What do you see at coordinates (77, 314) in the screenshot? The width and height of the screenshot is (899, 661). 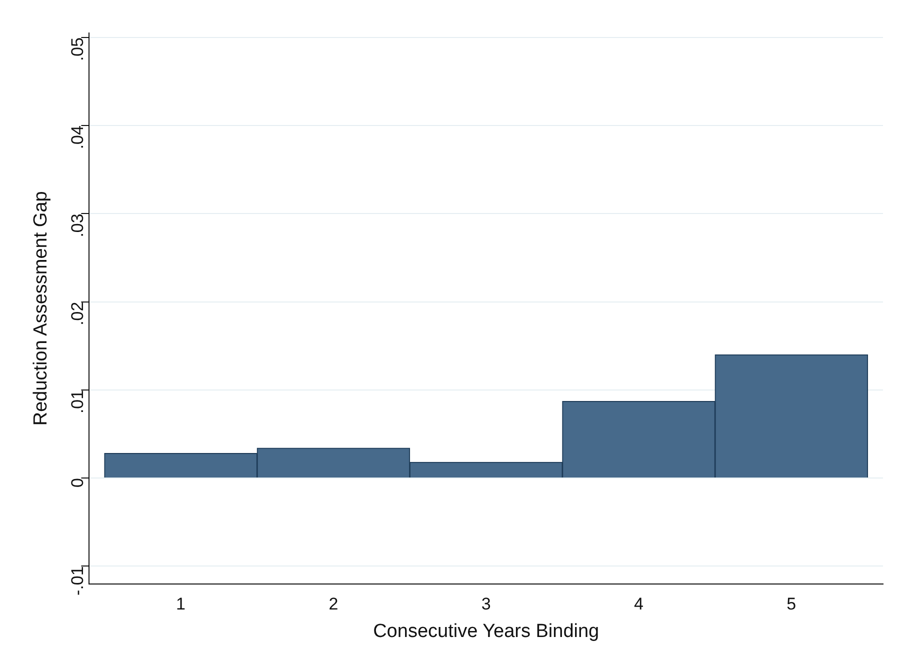 I see `y-tick-label: .02` at bounding box center [77, 314].